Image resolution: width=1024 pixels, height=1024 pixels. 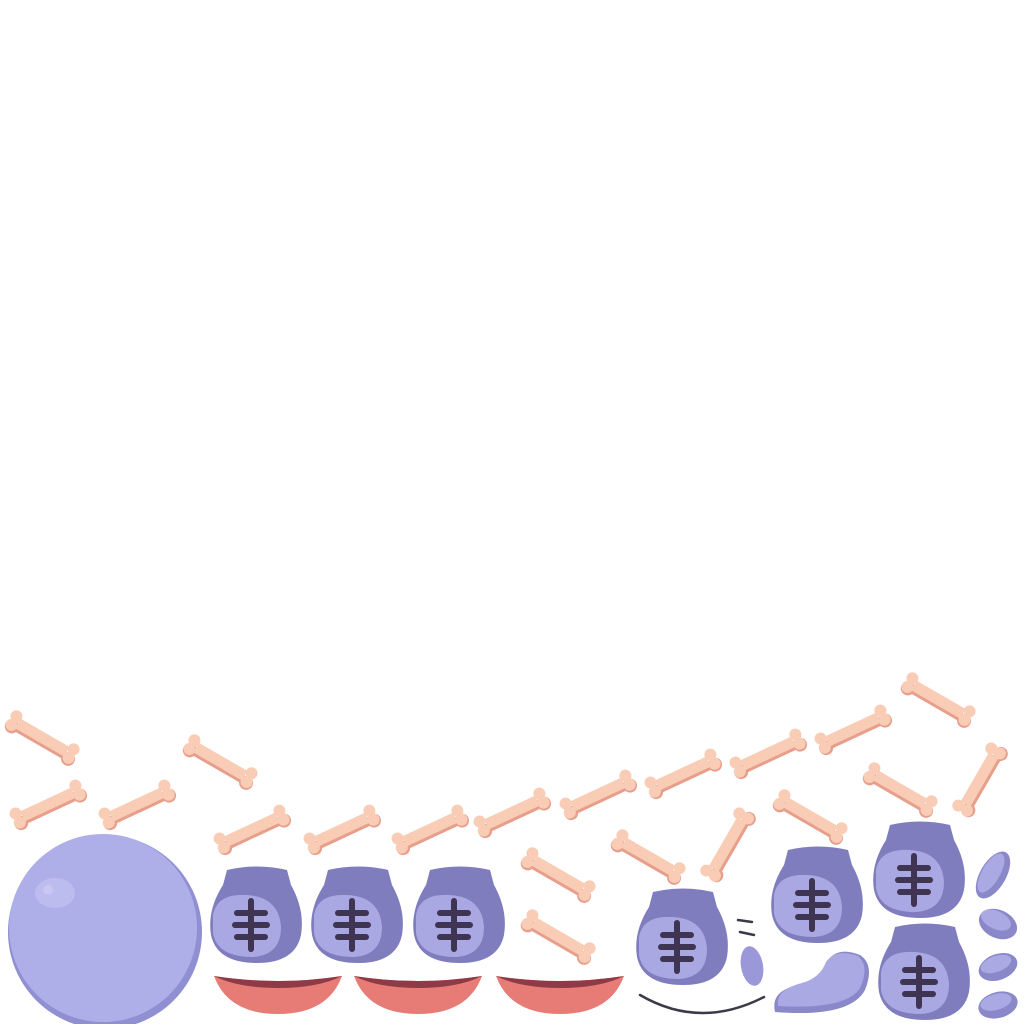 What do you see at coordinates (419, 995) in the screenshot?
I see `mouths` at bounding box center [419, 995].